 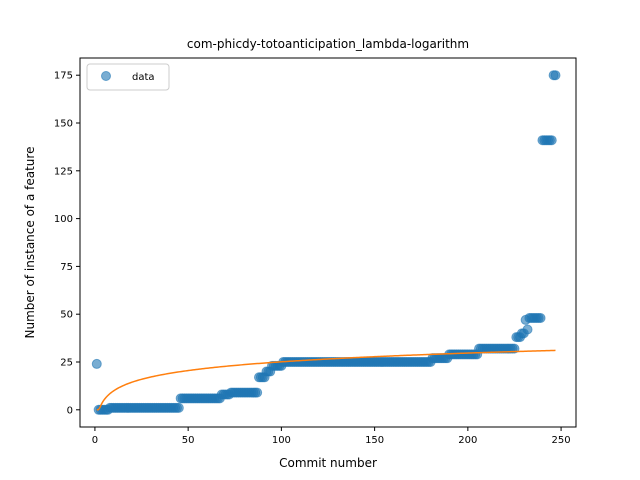 I want to click on y-tick-label: 50, so click(x=66, y=315).